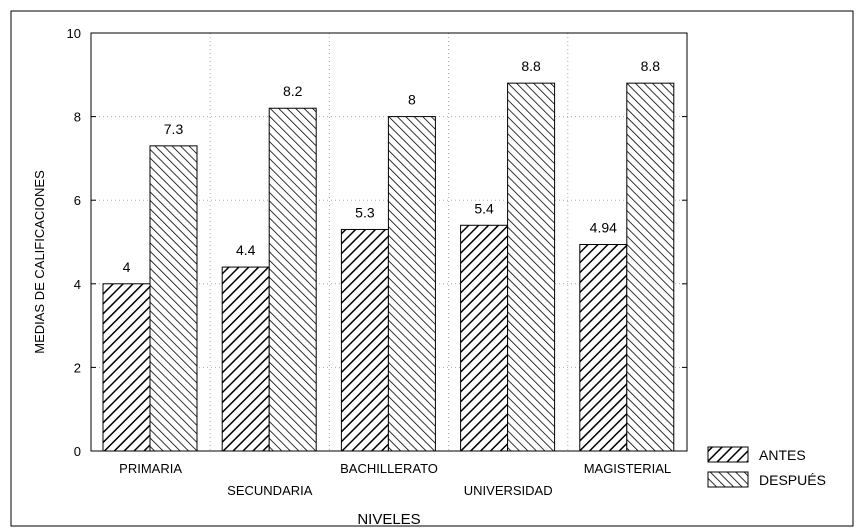  Describe the element at coordinates (293, 91) in the screenshot. I see `data-label: 8.2` at that location.